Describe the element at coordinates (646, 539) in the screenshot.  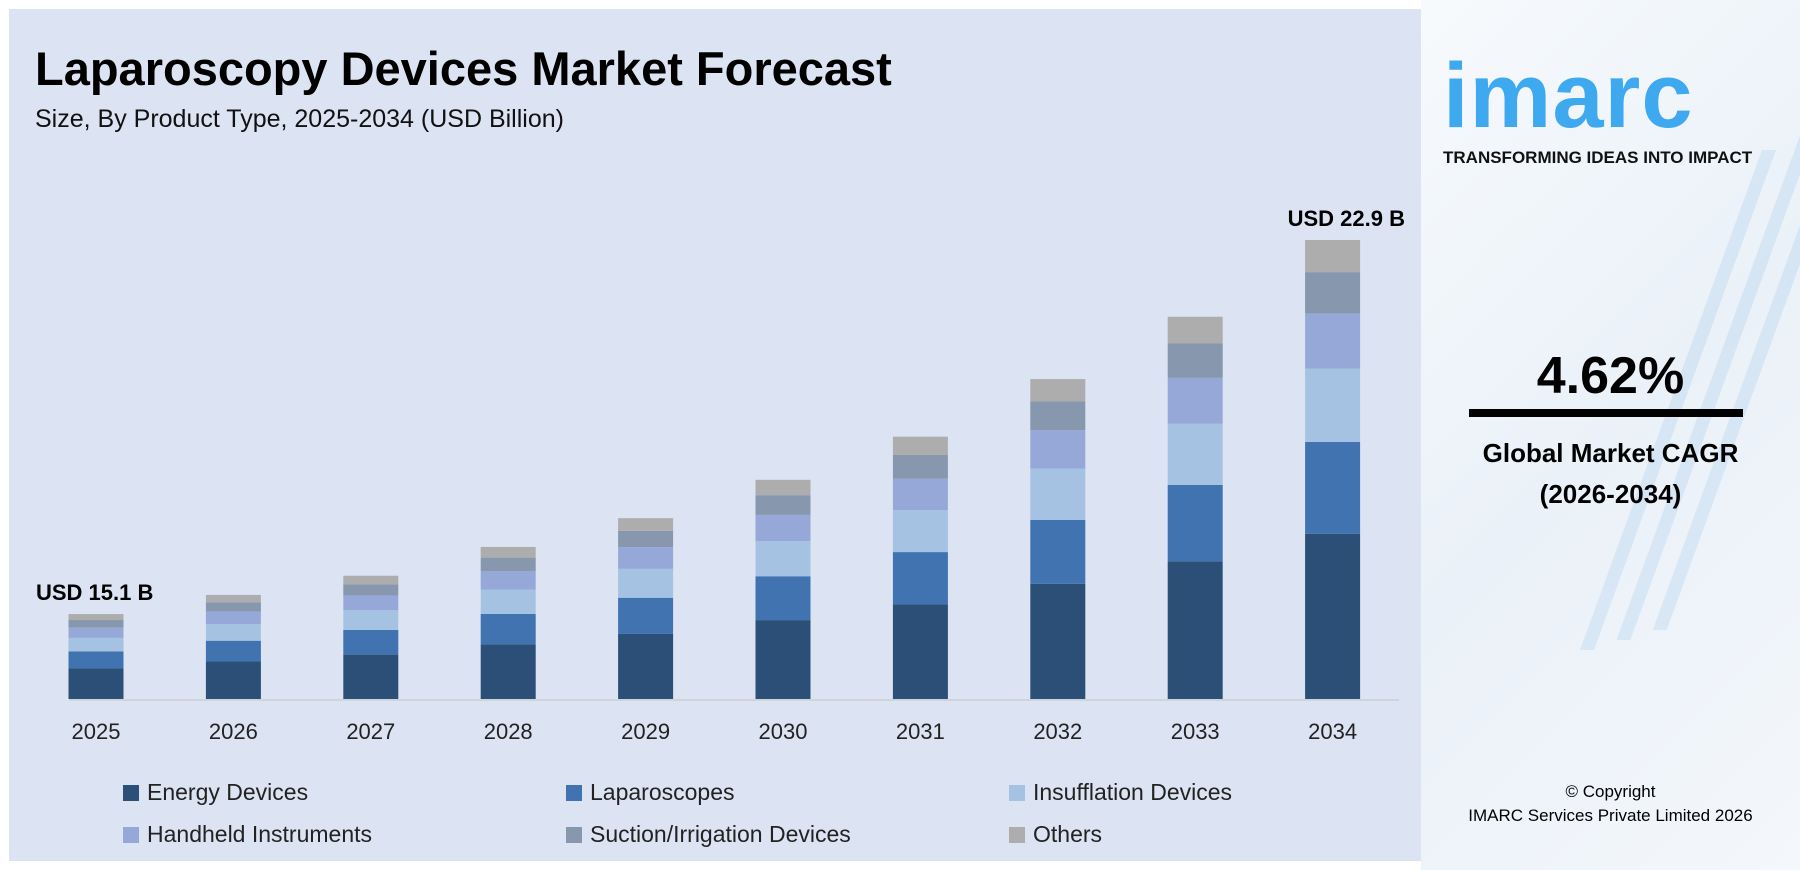
I see `bar-segment-2029-suction-irrigation-devices` at that location.